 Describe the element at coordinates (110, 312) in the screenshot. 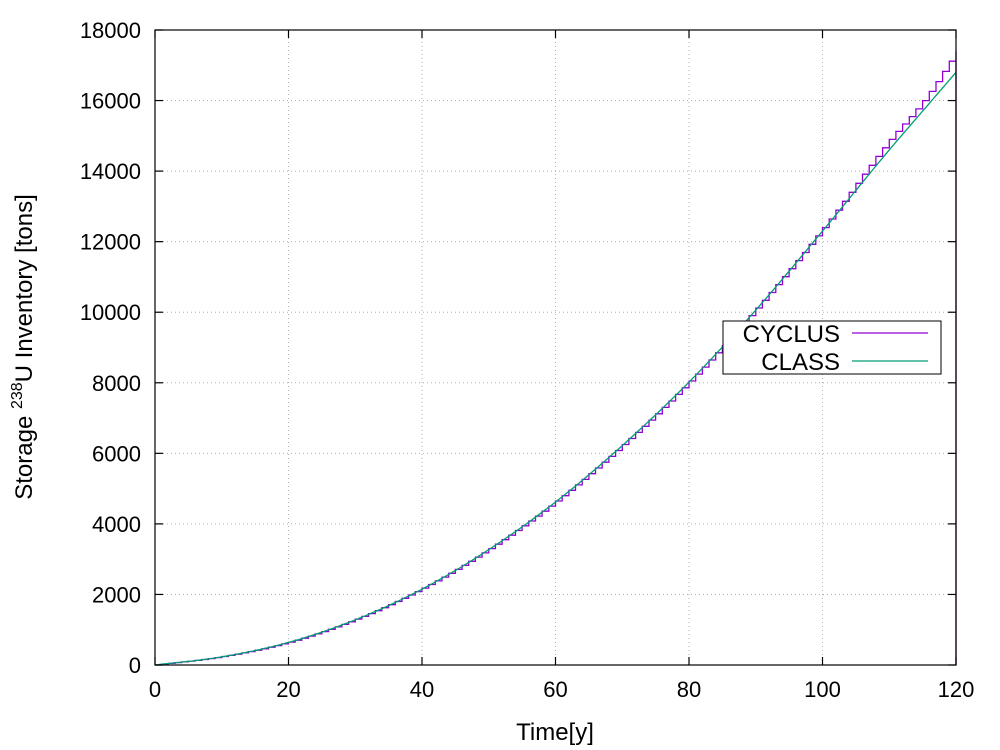

I see `y-tick-label: 10000` at that location.